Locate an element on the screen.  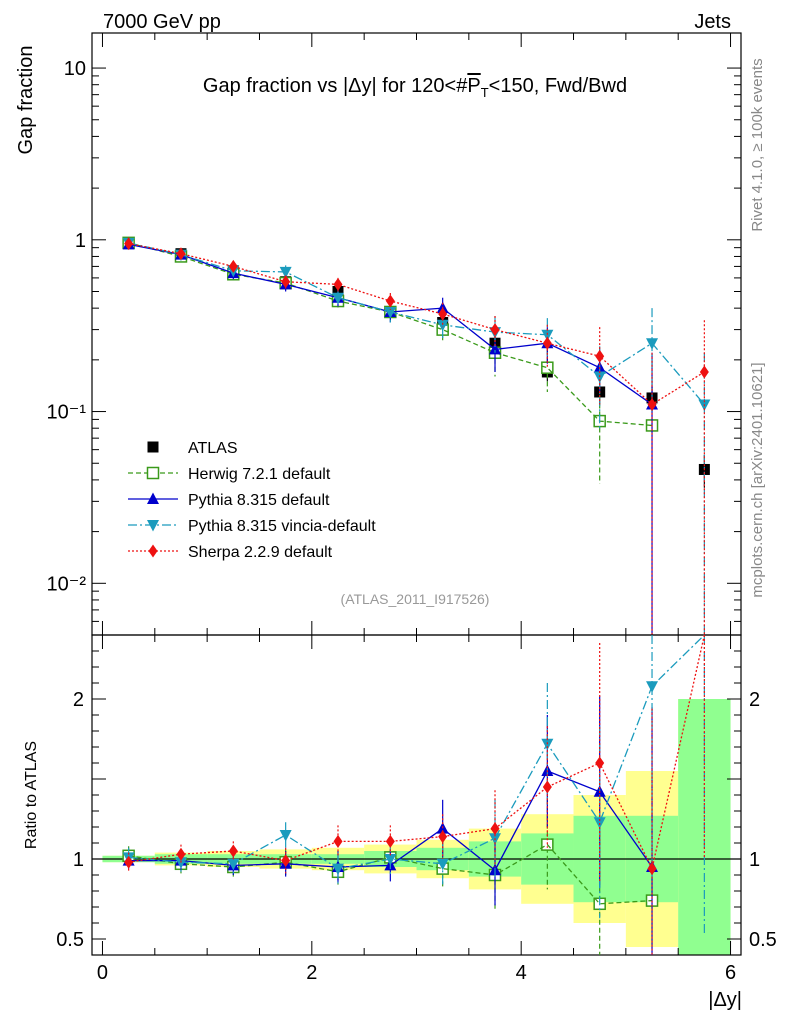
sherpa-2-2-9-default-line is located at coordinates (416, 324).